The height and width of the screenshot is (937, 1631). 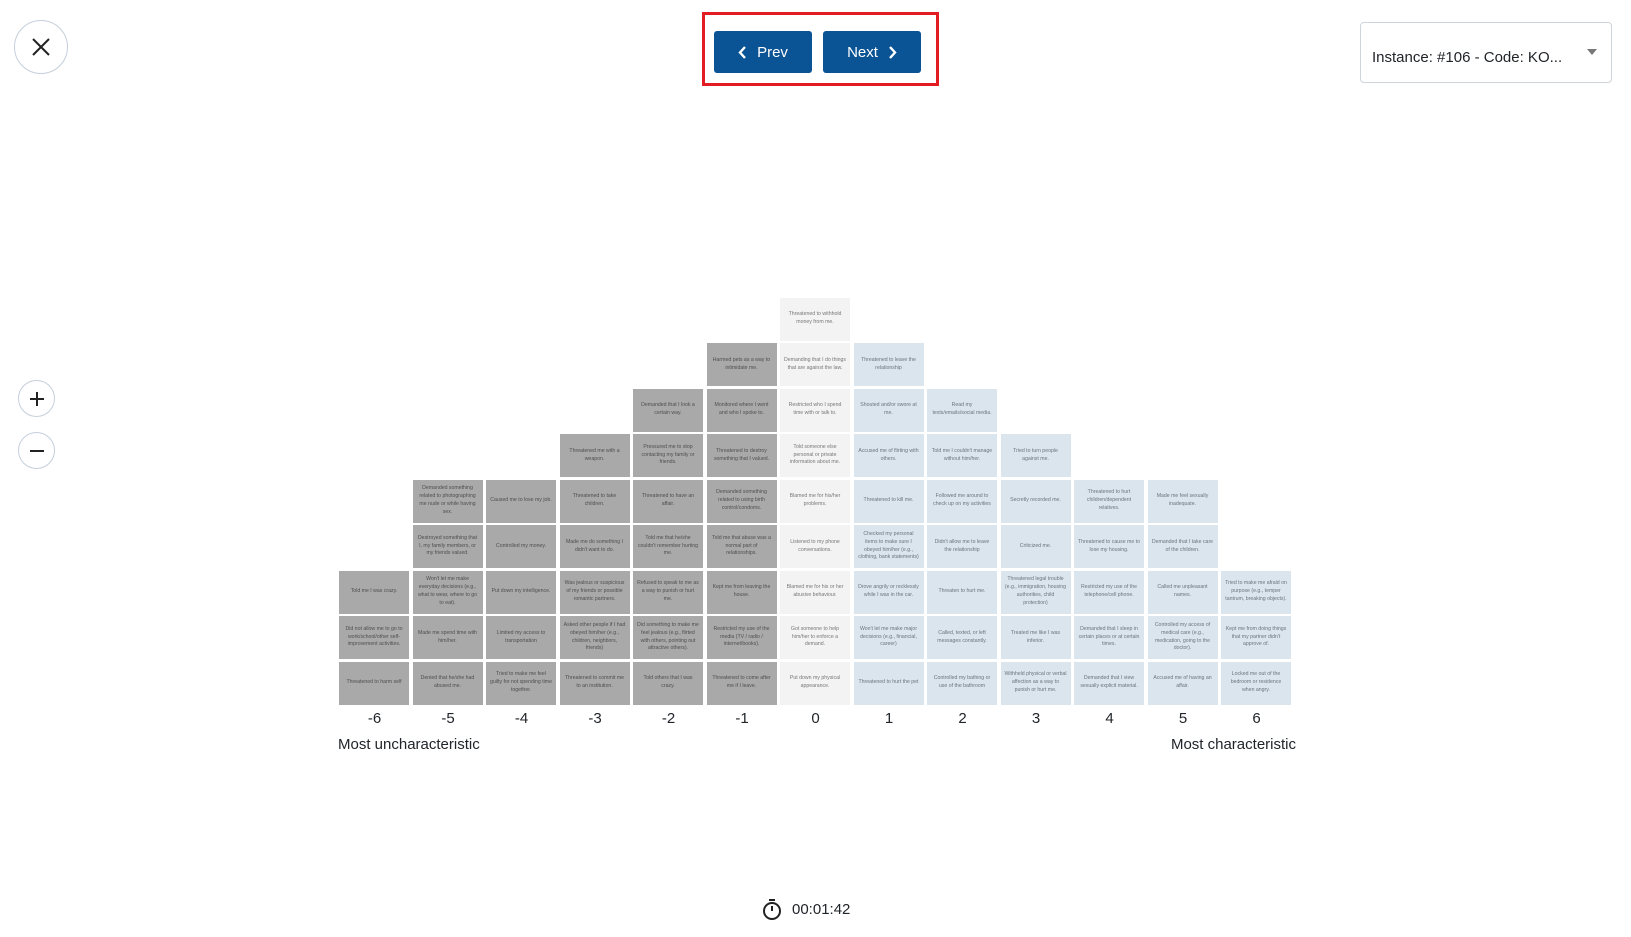 I want to click on statement-card: Put down my intelligence., so click(x=521, y=592).